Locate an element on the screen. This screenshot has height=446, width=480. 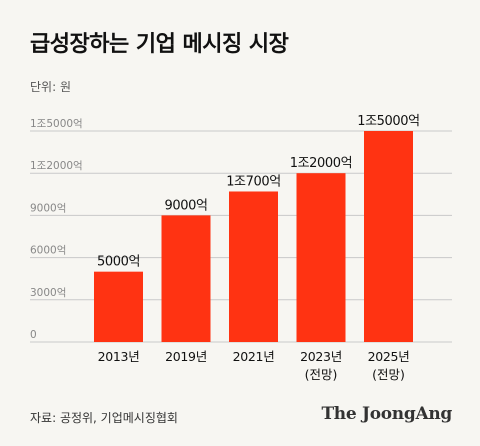
y-tick-label: 6000억 is located at coordinates (48, 251).